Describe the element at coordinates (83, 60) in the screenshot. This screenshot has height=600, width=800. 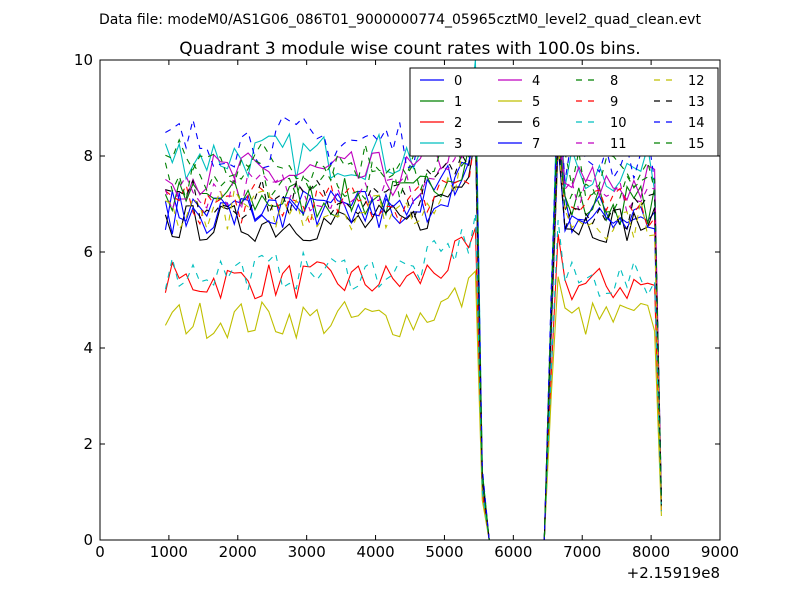
I see `y-tick-label: 10` at that location.